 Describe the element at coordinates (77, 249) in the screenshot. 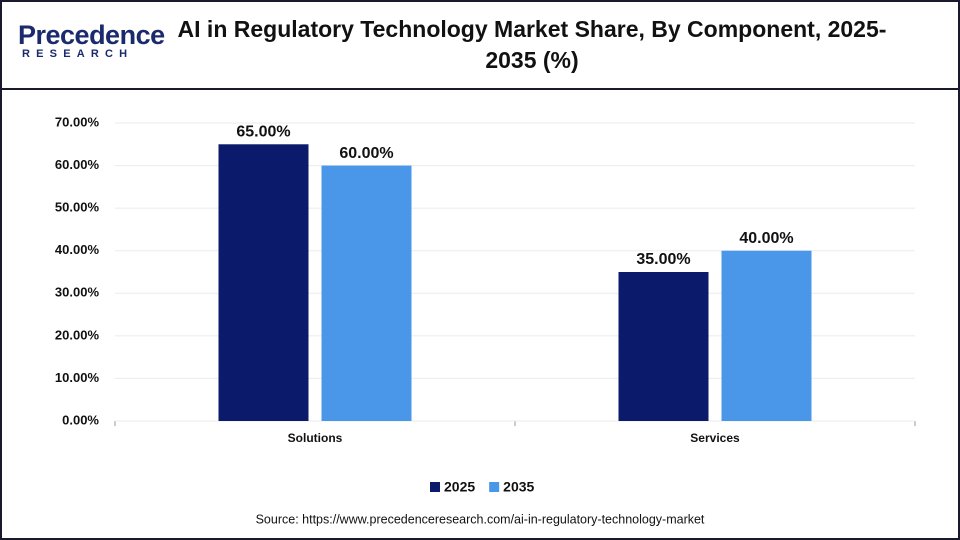

I see `y-tick-label: 40.00%` at that location.